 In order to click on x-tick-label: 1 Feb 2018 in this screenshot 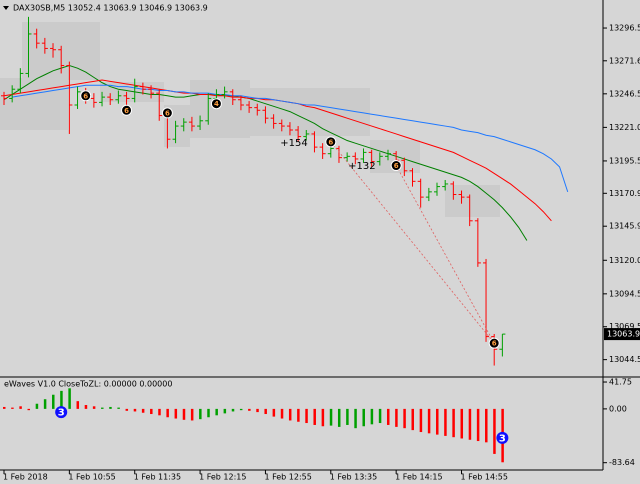, I will do `click(25, 477)`.